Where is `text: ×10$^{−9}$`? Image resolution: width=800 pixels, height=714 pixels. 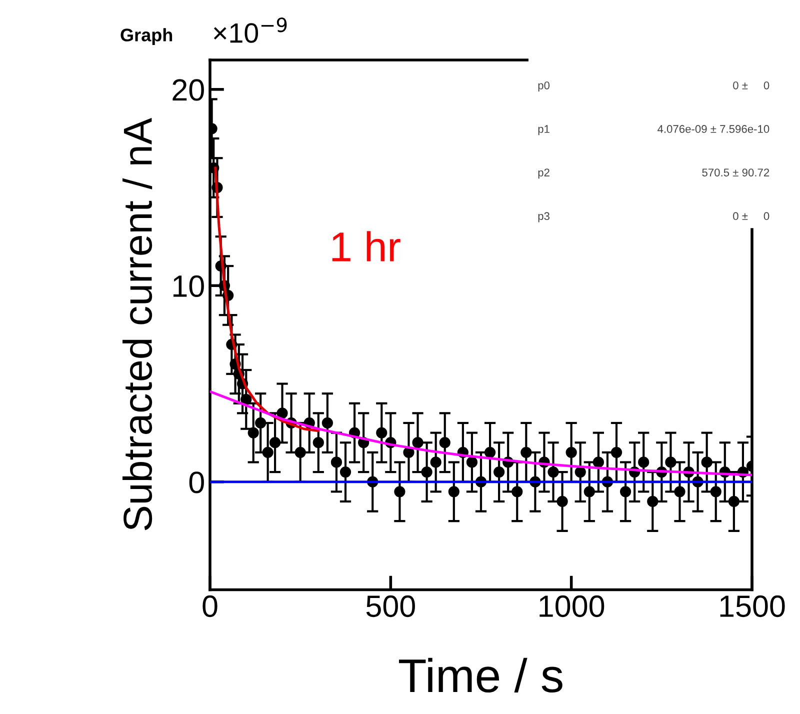 text: ×10$^{−9}$ is located at coordinates (250, 30).